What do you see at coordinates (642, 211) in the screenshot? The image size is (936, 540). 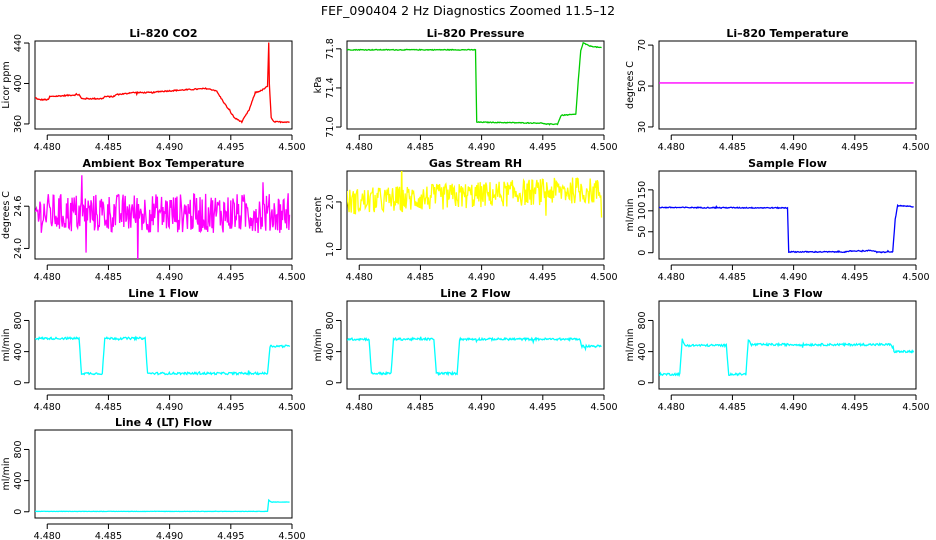 I see `y-tick-label: 100` at bounding box center [642, 211].